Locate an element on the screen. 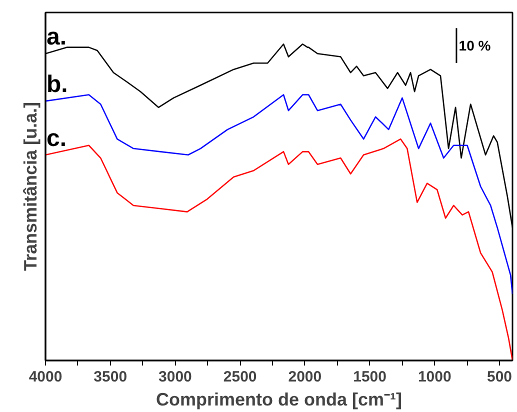  x-tick-label: 2500 is located at coordinates (240, 377).